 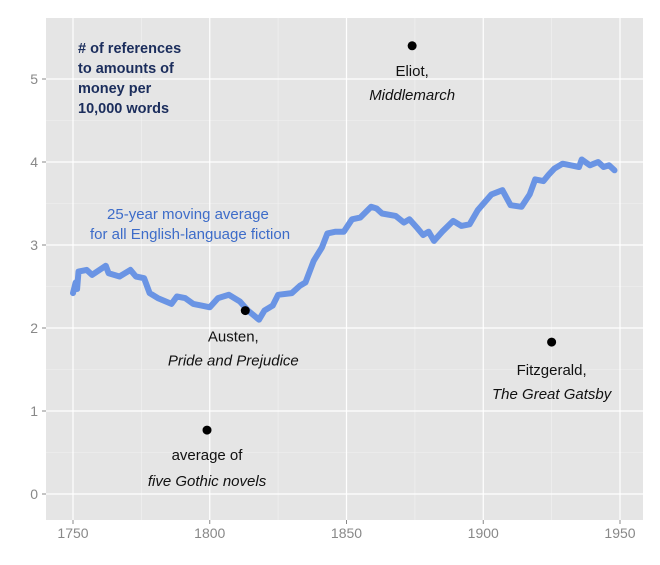 I want to click on y-axis-label-line: money per, so click(x=115, y=89).